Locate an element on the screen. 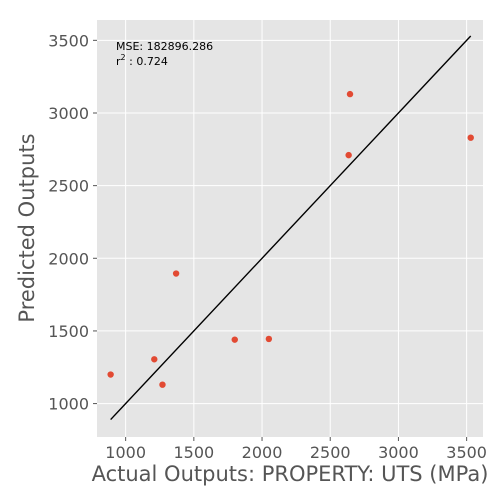 The height and width of the screenshot is (504, 504). x-tick-label: 3000 is located at coordinates (398, 452).